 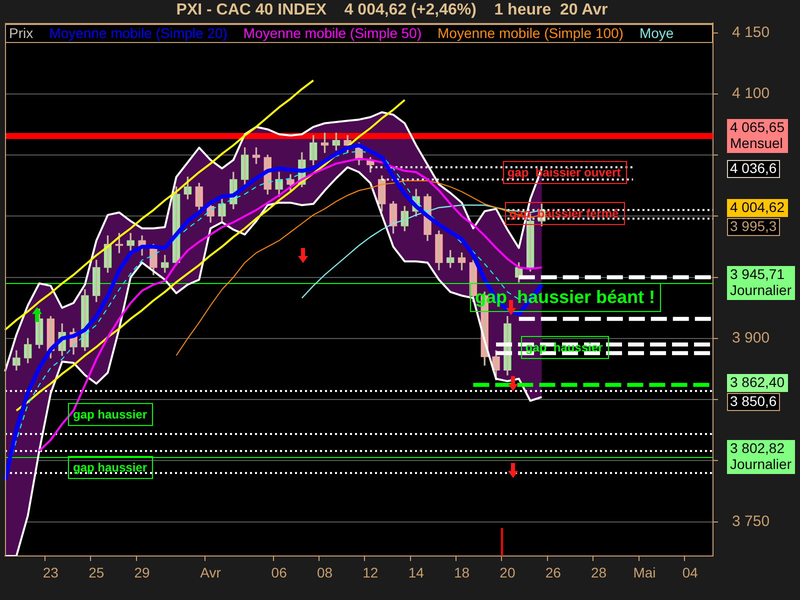 What do you see at coordinates (324, 572) in the screenshot?
I see `x-tick-label: 08` at bounding box center [324, 572].